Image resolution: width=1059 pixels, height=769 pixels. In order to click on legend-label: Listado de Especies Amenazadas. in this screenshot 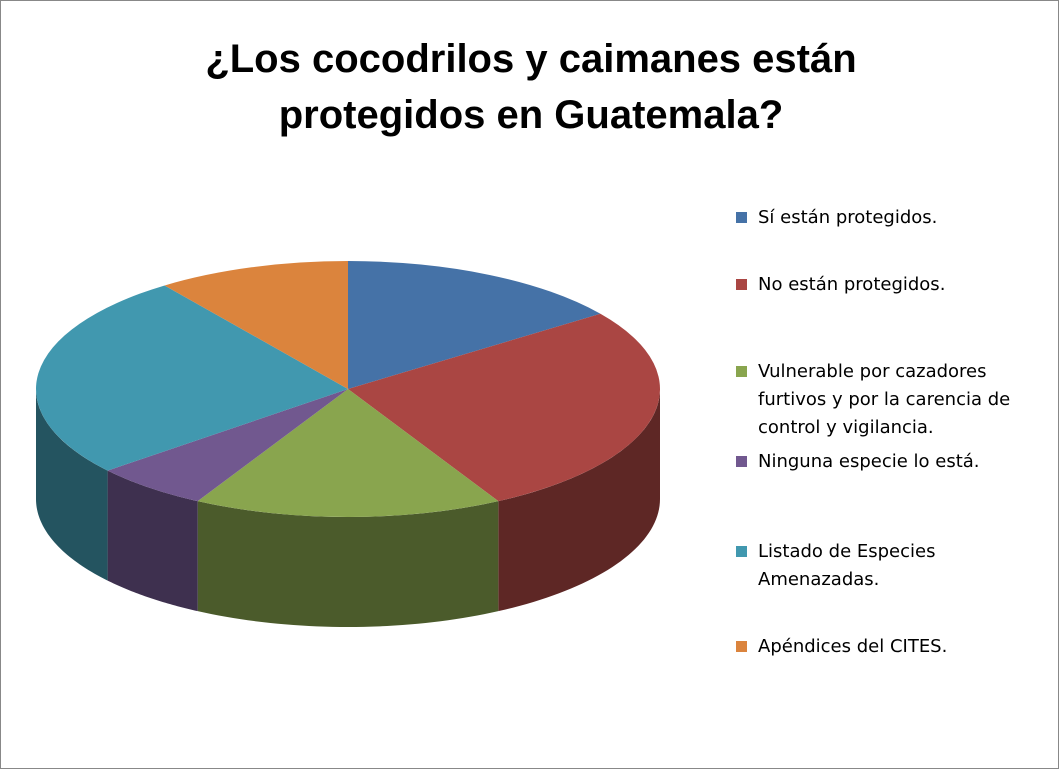, I will do `click(847, 565)`.